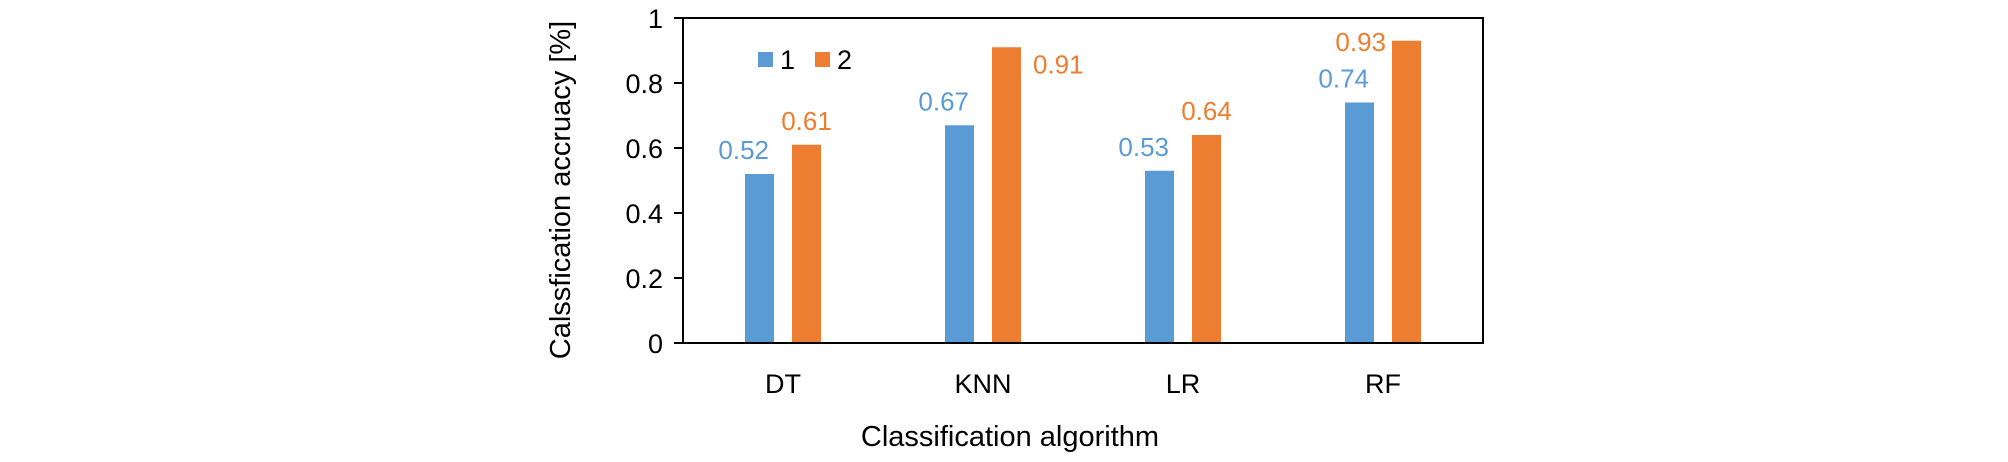  I want to click on data-label-knn-series-2: 0.91, so click(1058, 64).